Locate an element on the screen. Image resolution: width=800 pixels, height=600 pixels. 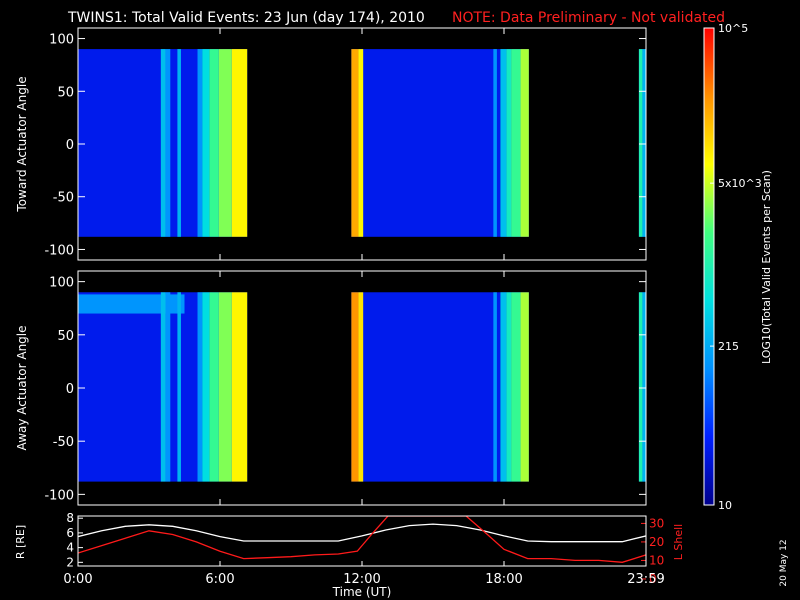
lshell-series-line is located at coordinates (362, 539).